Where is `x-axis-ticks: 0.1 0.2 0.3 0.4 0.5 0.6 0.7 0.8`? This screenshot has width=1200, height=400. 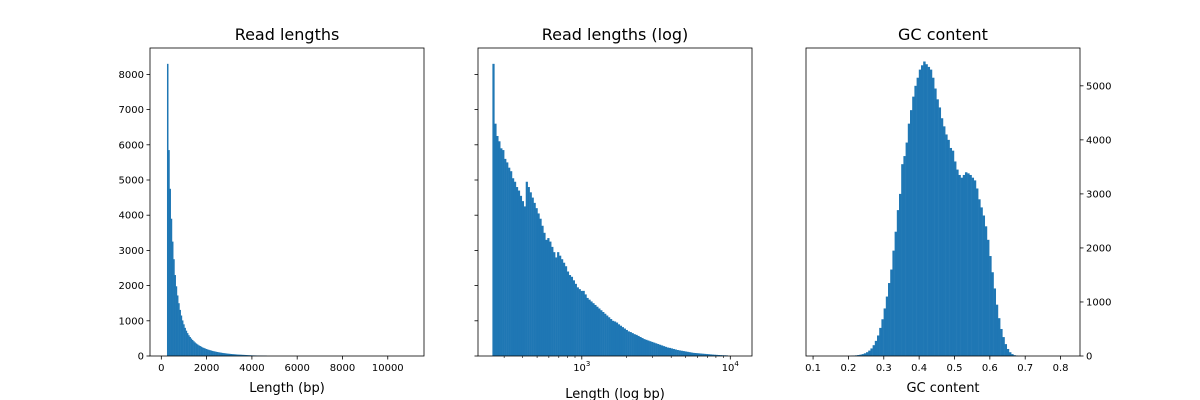
x-axis-ticks: 0.1 0.2 0.3 0.4 0.5 0.6 0.7 0.8 is located at coordinates (937, 365).